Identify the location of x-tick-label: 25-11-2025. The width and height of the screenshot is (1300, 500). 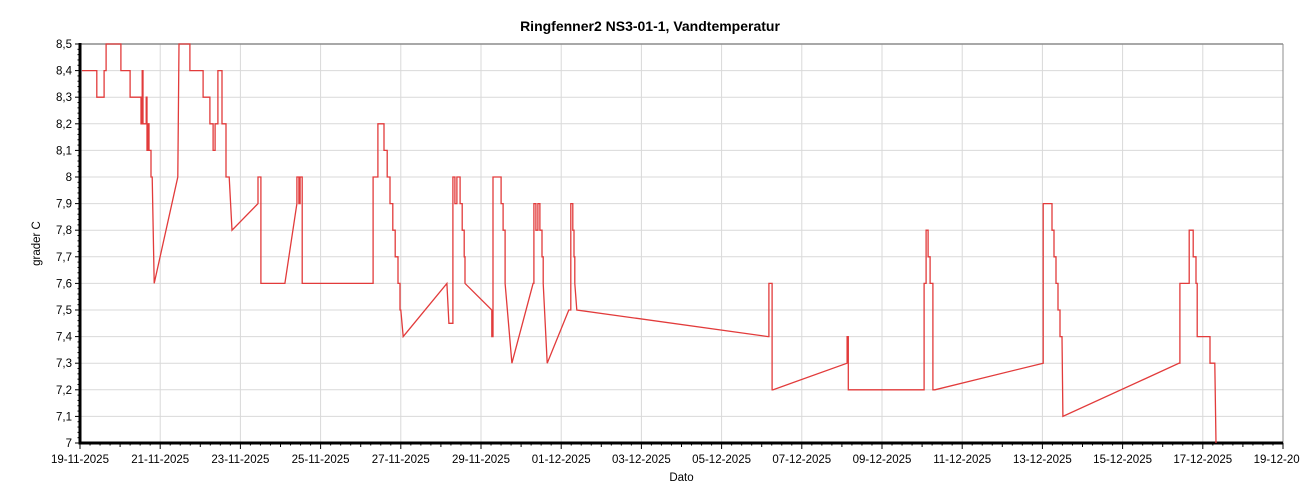
(321, 460).